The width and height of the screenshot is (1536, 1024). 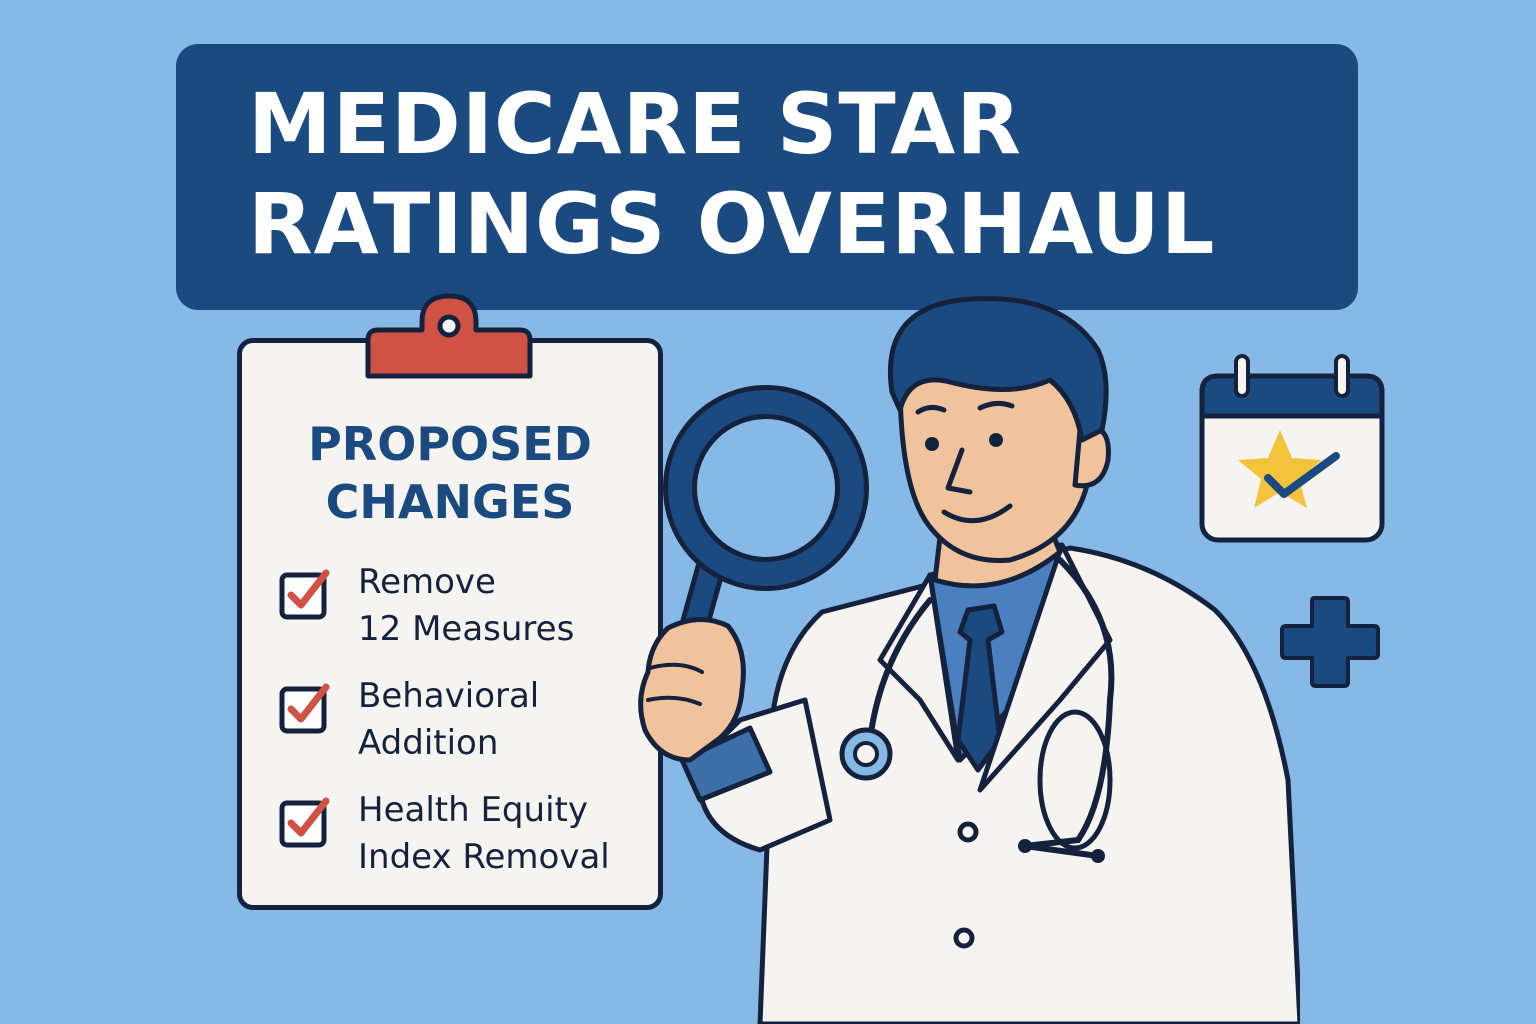 I want to click on list-item: Health Equity Index Removal, so click(x=468, y=844).